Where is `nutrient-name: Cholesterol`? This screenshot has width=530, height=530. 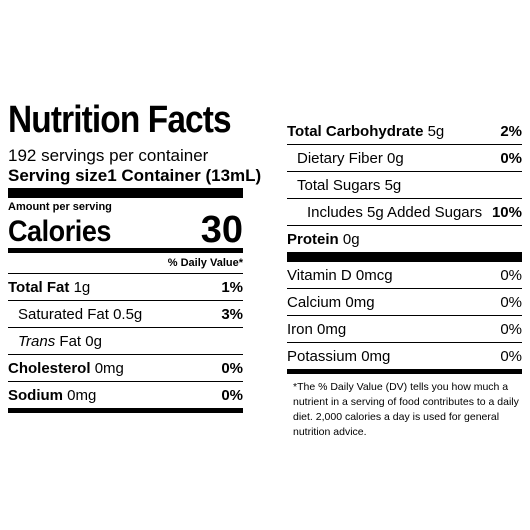
nutrient-name: Cholesterol is located at coordinates (49, 368).